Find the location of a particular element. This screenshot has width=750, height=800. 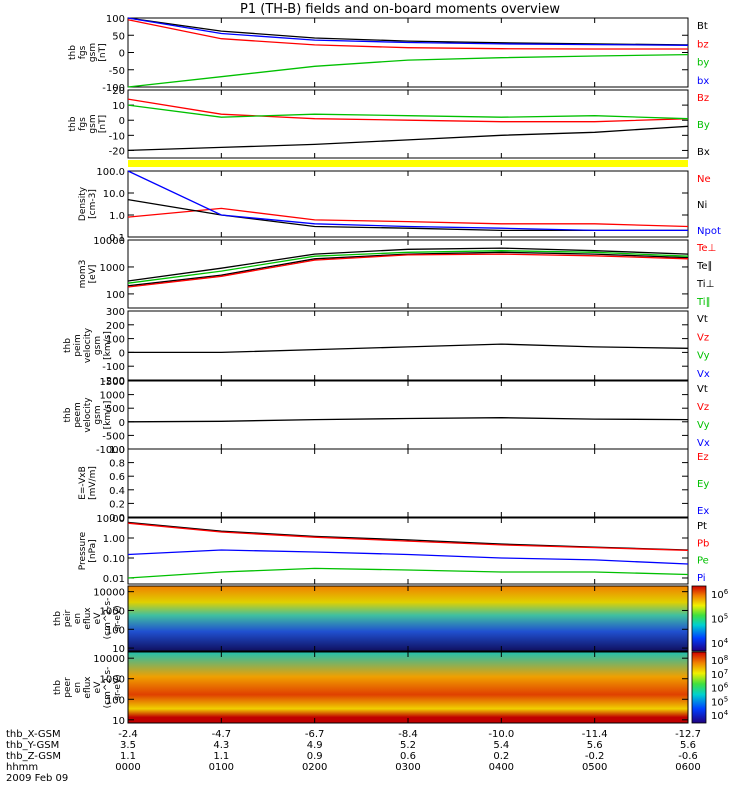

x-axis-value: 4.3 is located at coordinates (221, 745).